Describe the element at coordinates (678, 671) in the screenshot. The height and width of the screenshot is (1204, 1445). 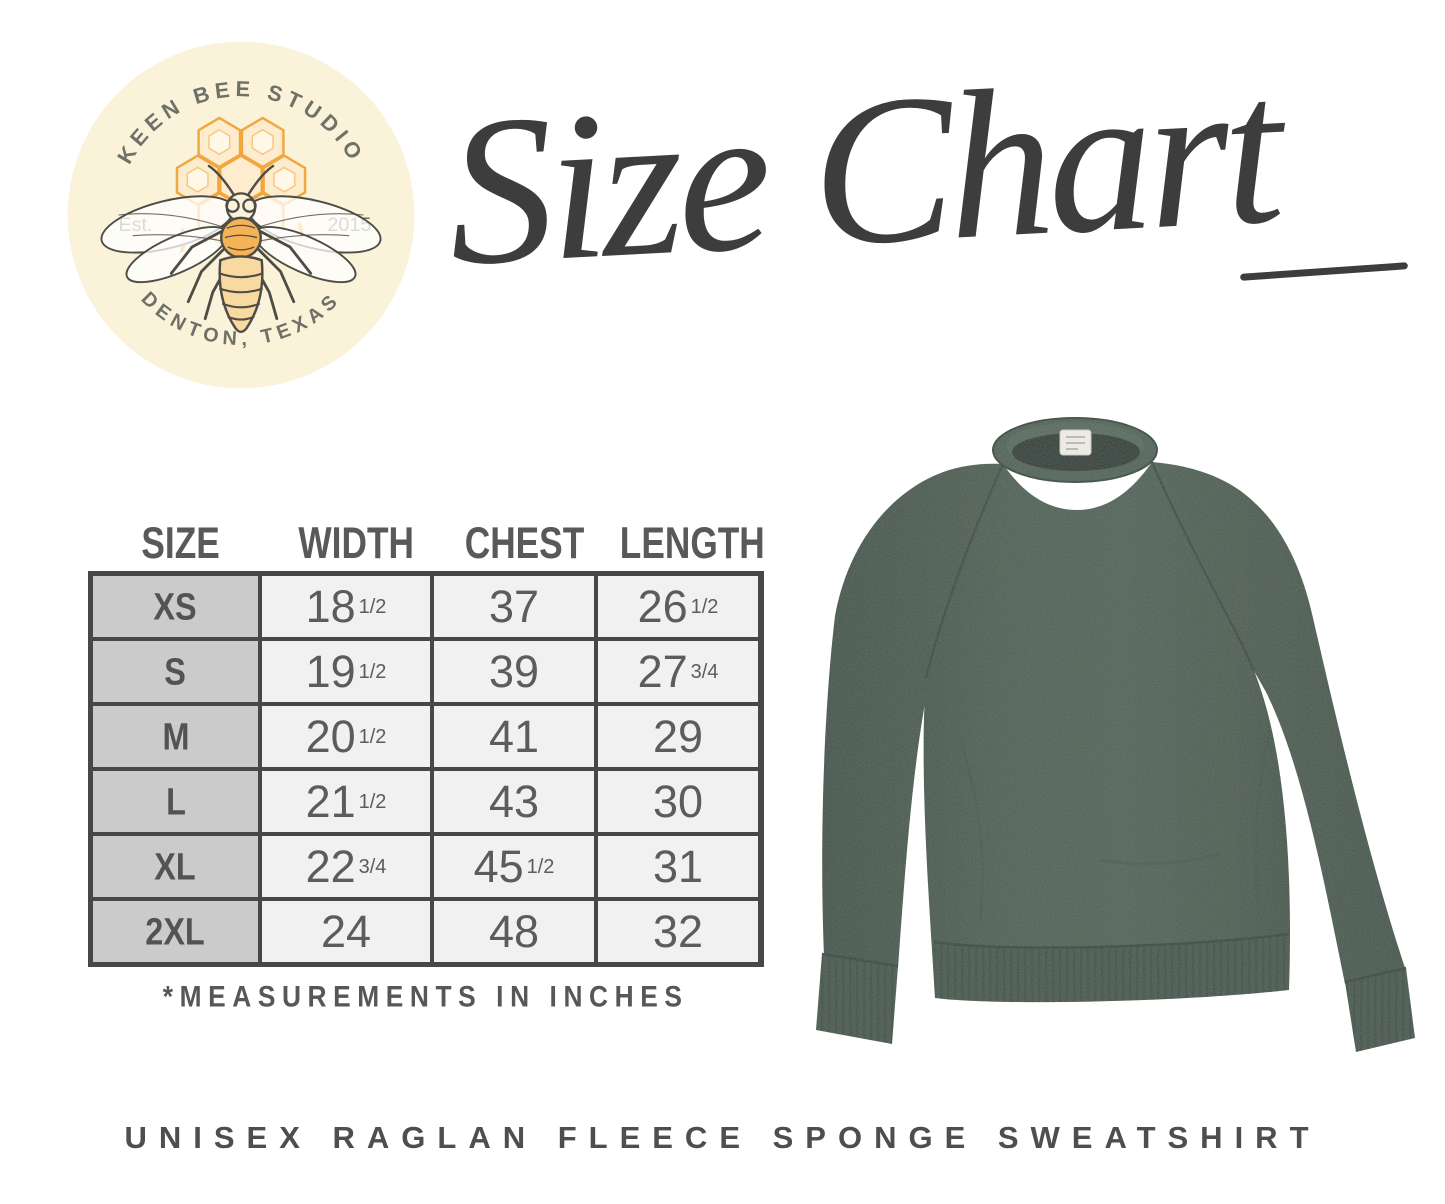
I see `measurement-cell: 27 3/4` at that location.